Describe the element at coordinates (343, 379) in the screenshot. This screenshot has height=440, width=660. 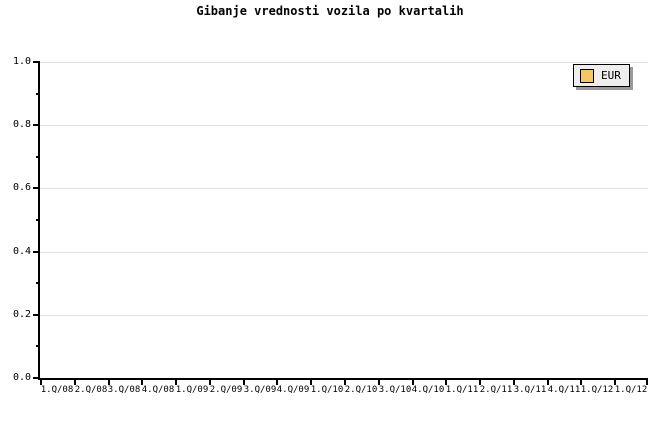
I see `x-axis-line` at that location.